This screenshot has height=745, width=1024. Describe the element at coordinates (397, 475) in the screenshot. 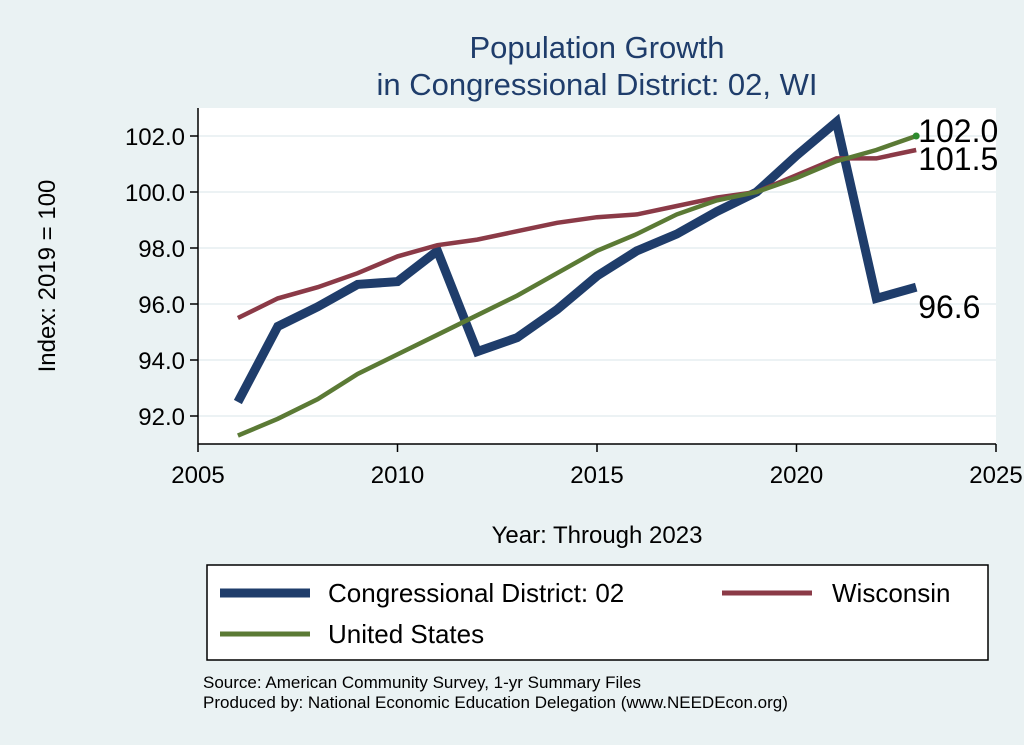

I see `x-tick-label: 2010` at that location.